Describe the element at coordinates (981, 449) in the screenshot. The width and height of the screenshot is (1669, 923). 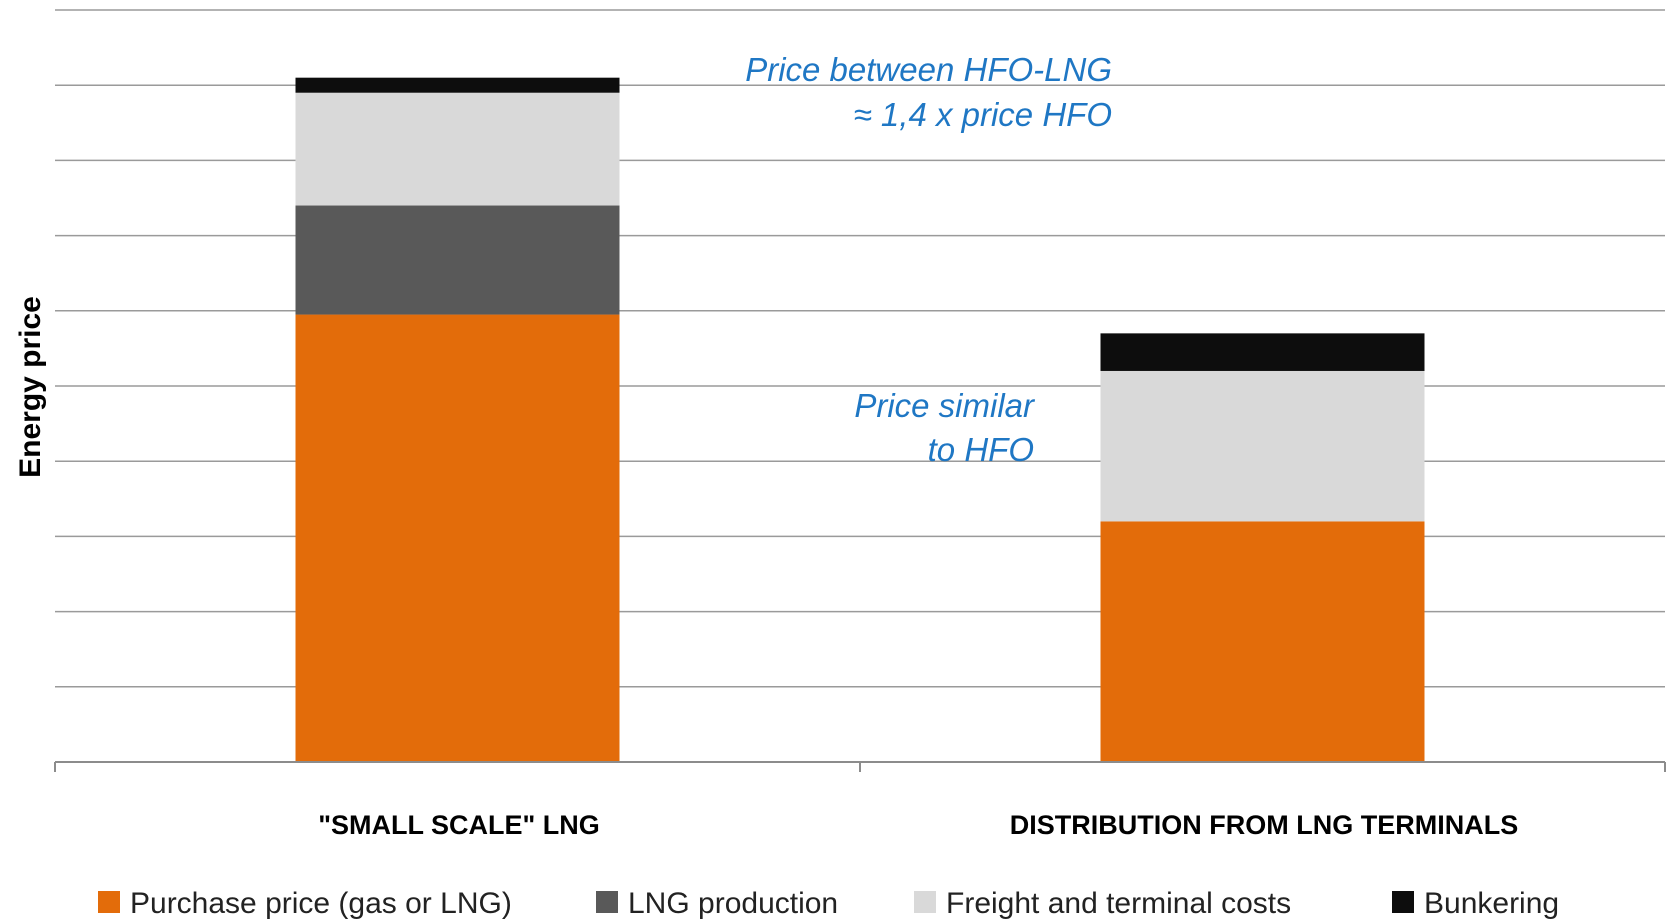
I see `annotation-line: to HFO` at that location.